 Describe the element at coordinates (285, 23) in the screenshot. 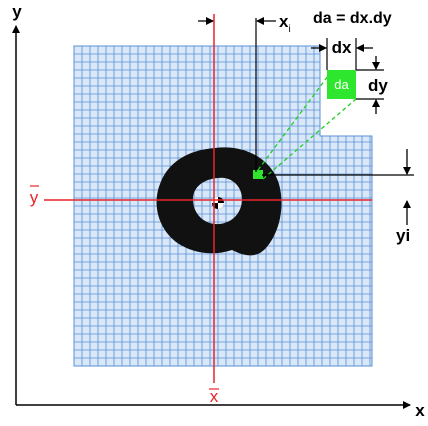

I see `xi-label: xi` at that location.